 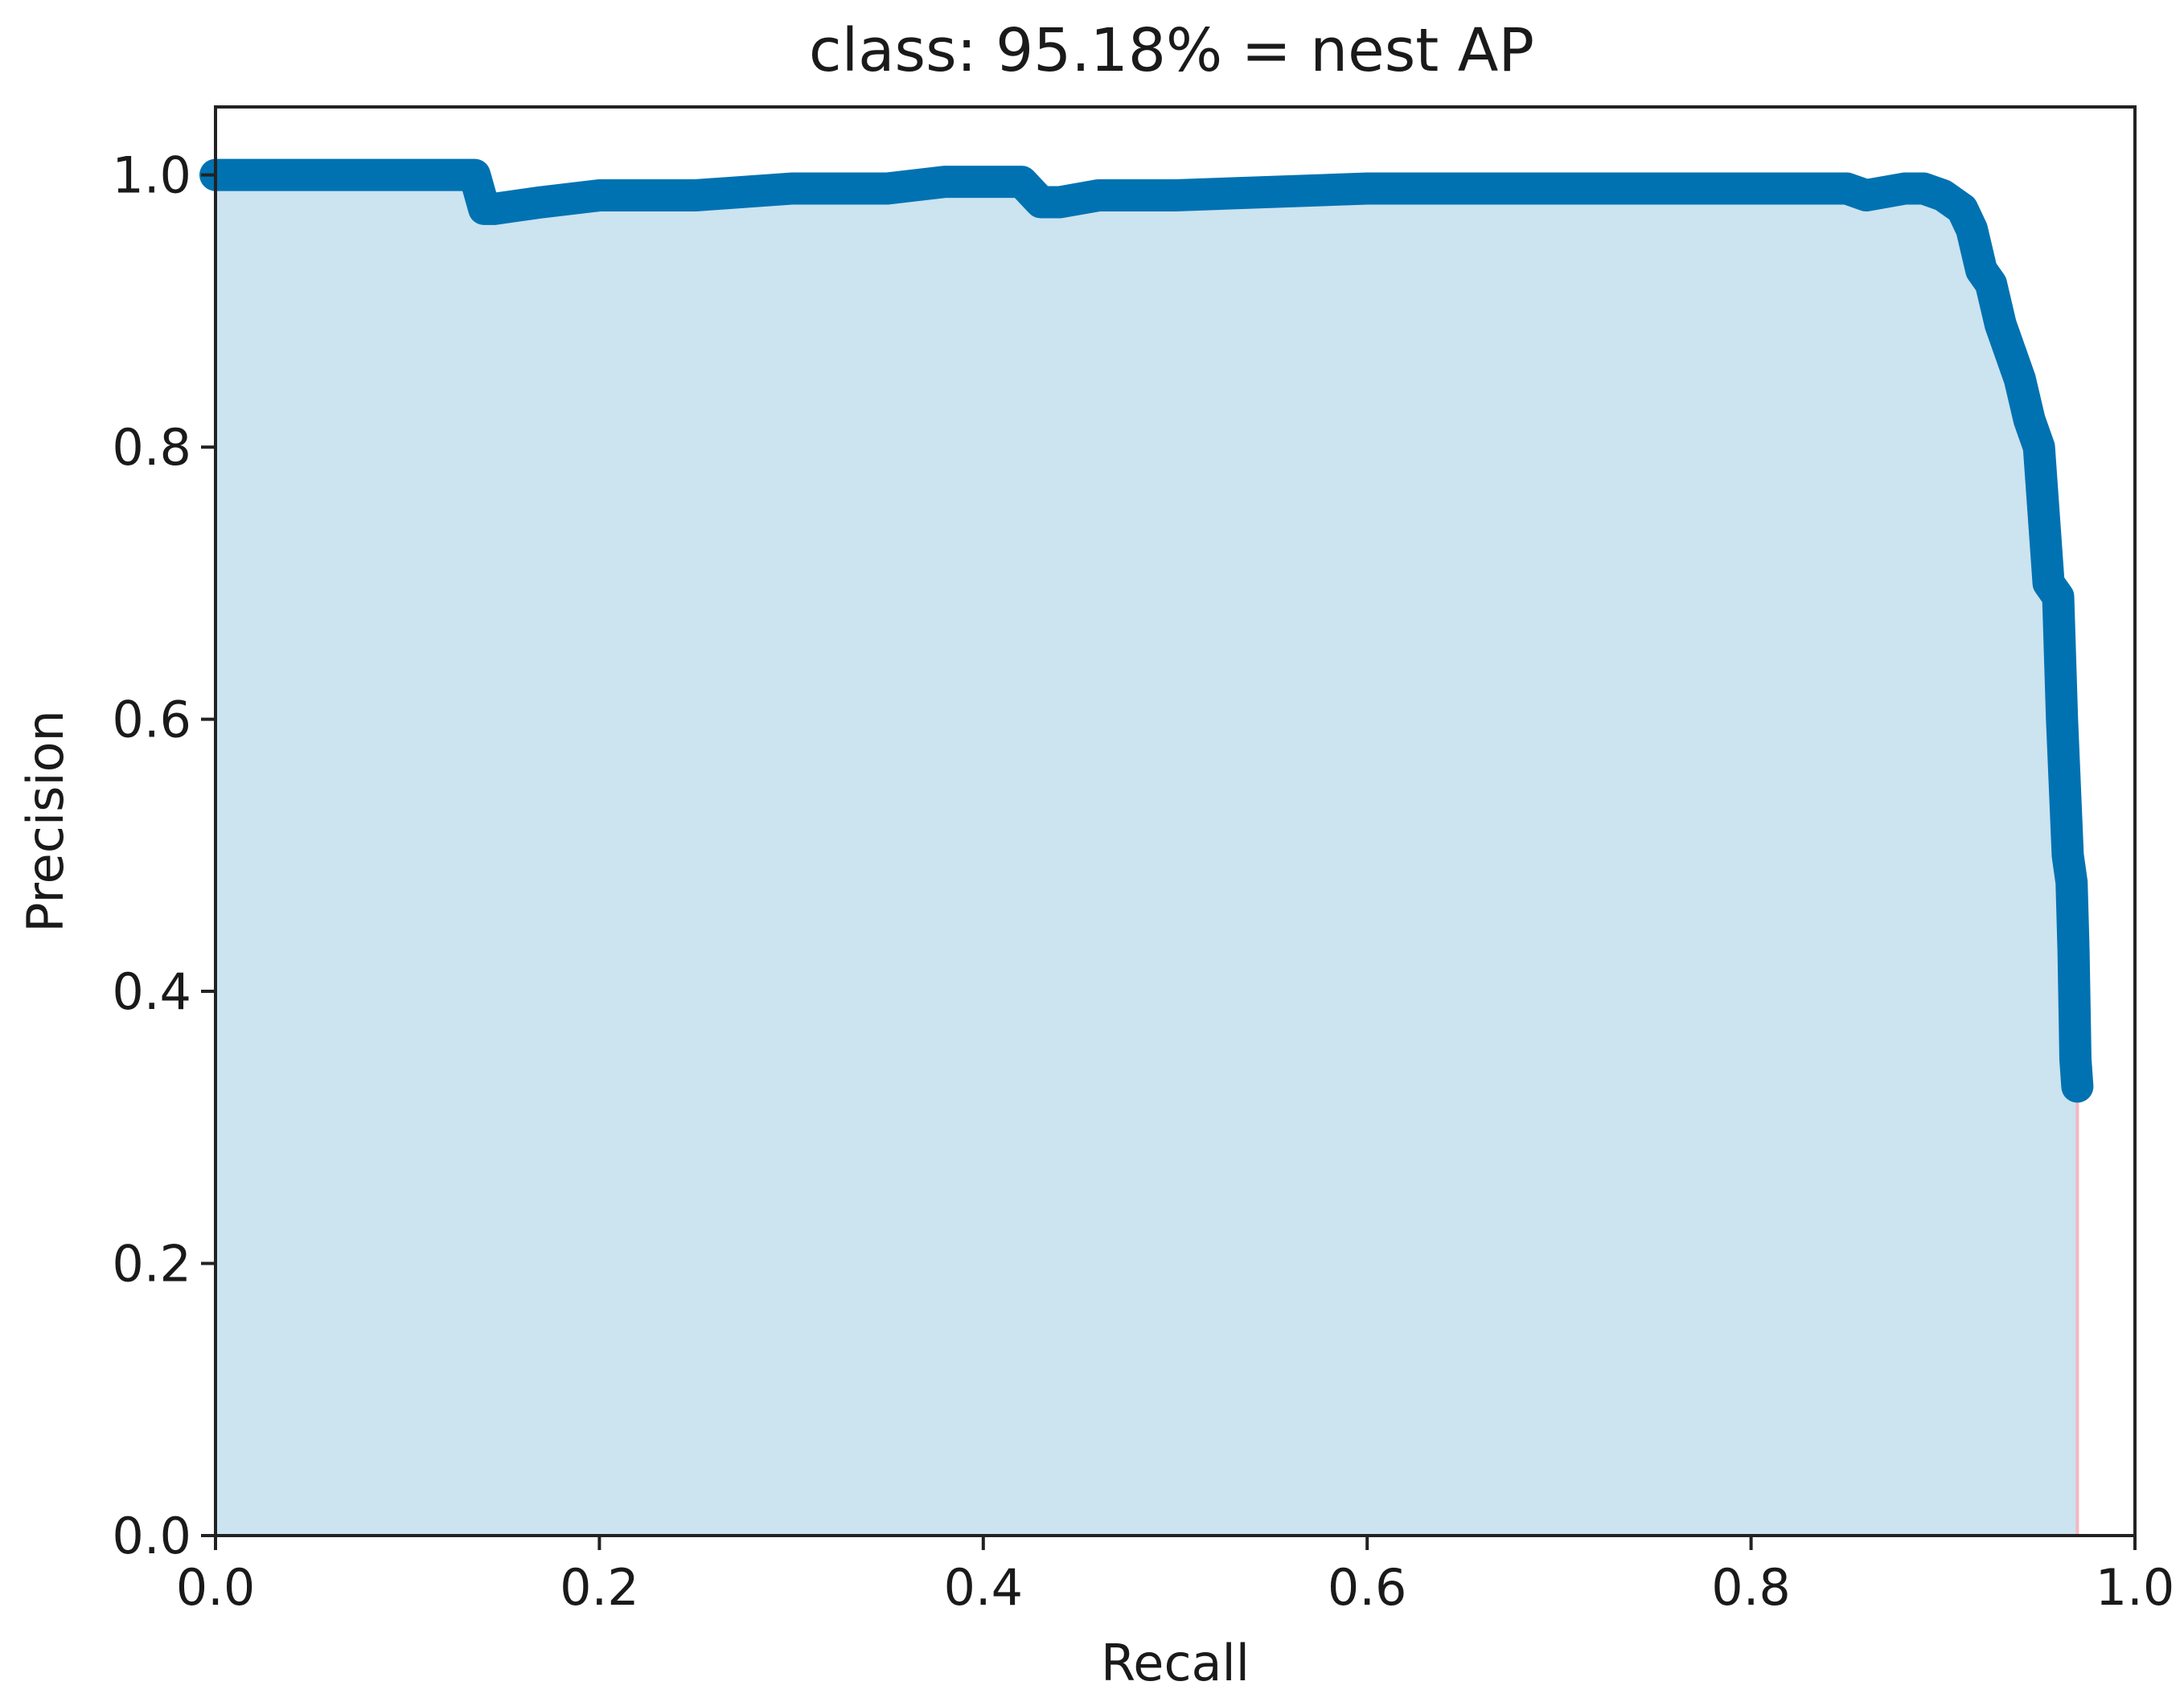 What do you see at coordinates (599, 1587) in the screenshot?
I see `x-tick-label: 0.2` at bounding box center [599, 1587].